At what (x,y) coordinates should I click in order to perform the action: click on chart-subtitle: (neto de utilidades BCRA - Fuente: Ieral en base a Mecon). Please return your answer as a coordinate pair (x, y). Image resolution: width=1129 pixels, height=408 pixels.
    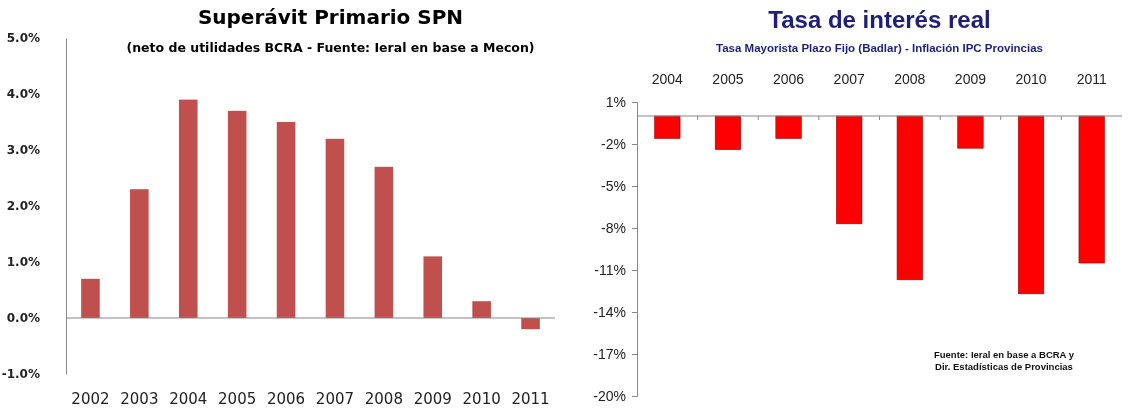
    Looking at the image, I should click on (330, 47).